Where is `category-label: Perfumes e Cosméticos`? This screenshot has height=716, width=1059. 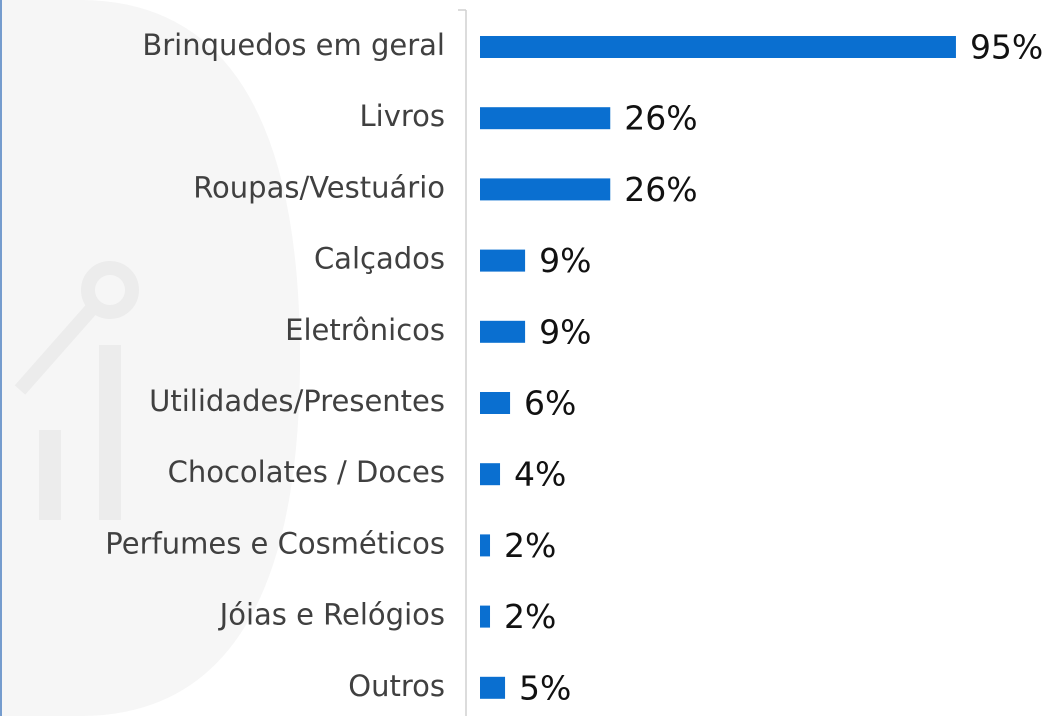
category-label: Perfumes e Cosméticos is located at coordinates (275, 543).